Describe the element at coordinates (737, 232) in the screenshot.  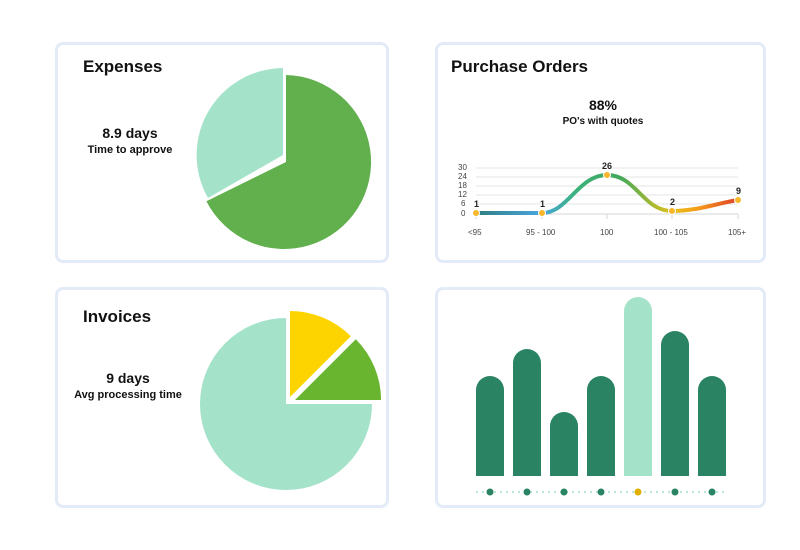
I see `svg-text: 105+` at that location.